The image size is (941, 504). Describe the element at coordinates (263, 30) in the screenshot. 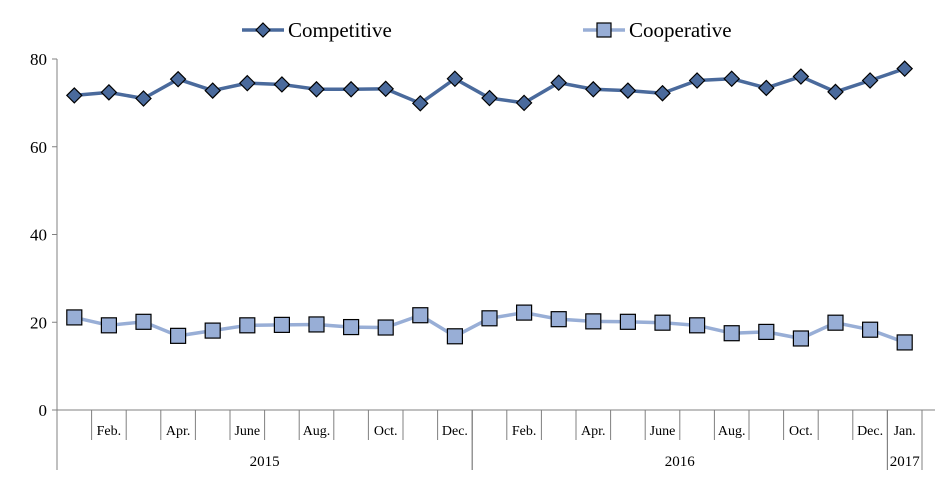

I see `diamond-marker-icon` at that location.